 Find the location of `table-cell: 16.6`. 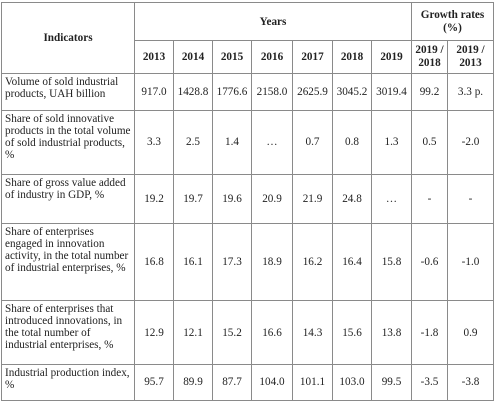

table-cell: 16.6 is located at coordinates (272, 332).